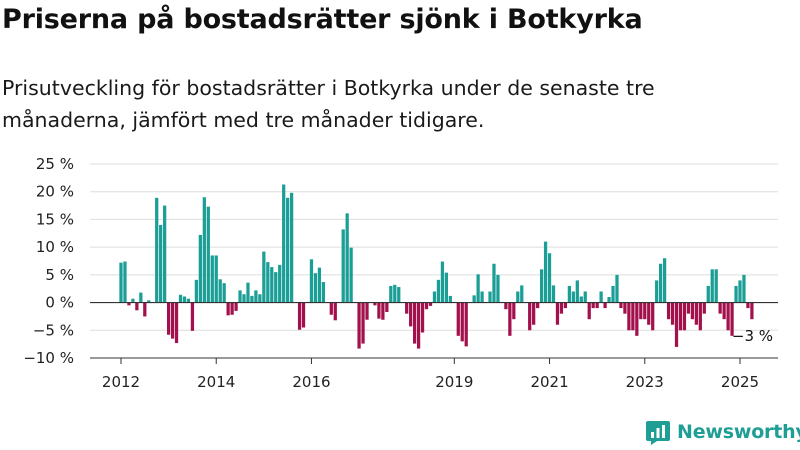 This screenshot has width=800, height=450. I want to click on y-tick-label: −5 %, so click(53, 330).